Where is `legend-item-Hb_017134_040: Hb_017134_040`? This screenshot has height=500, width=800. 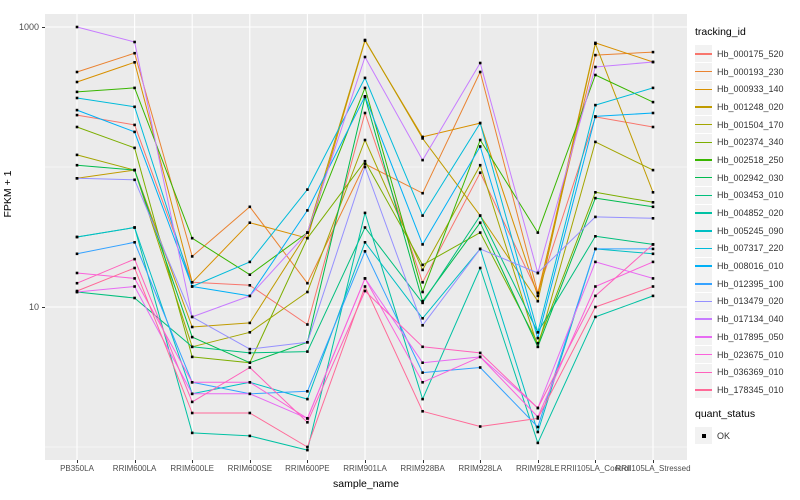 legend-item-Hb_017134_040: Hb_017134_040 is located at coordinates (747, 319).